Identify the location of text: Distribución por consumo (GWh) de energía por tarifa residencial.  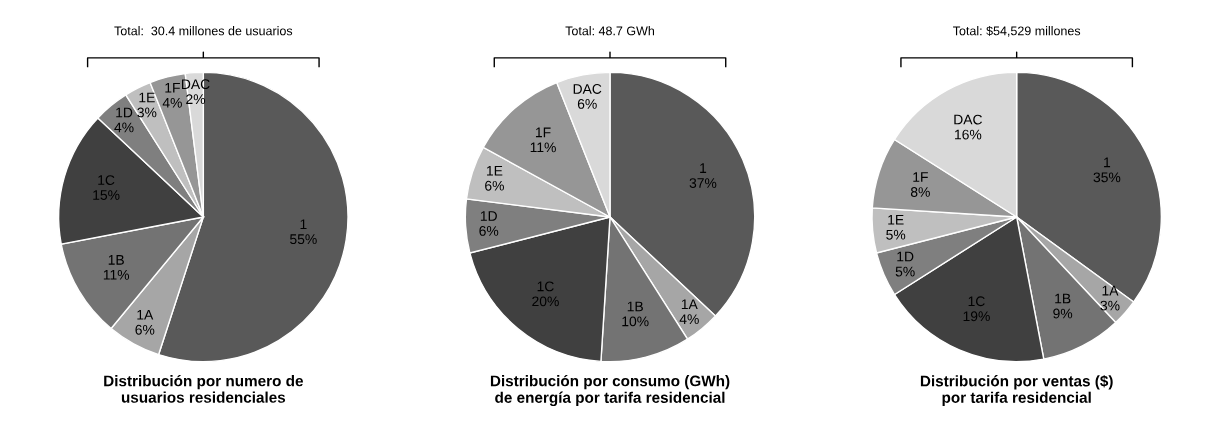
(610, 390).